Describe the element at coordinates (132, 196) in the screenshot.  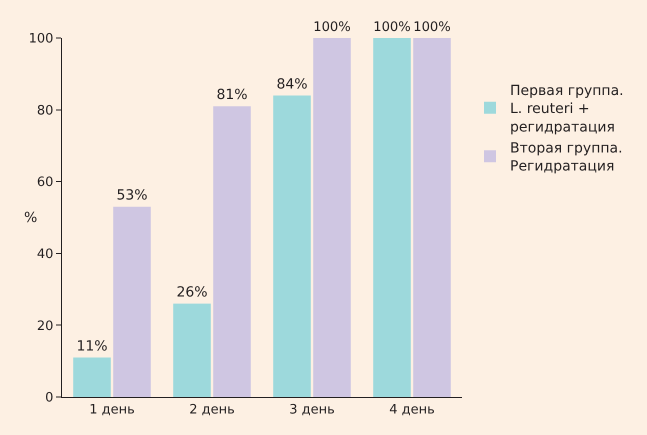
I see `data-label: 53%` at that location.